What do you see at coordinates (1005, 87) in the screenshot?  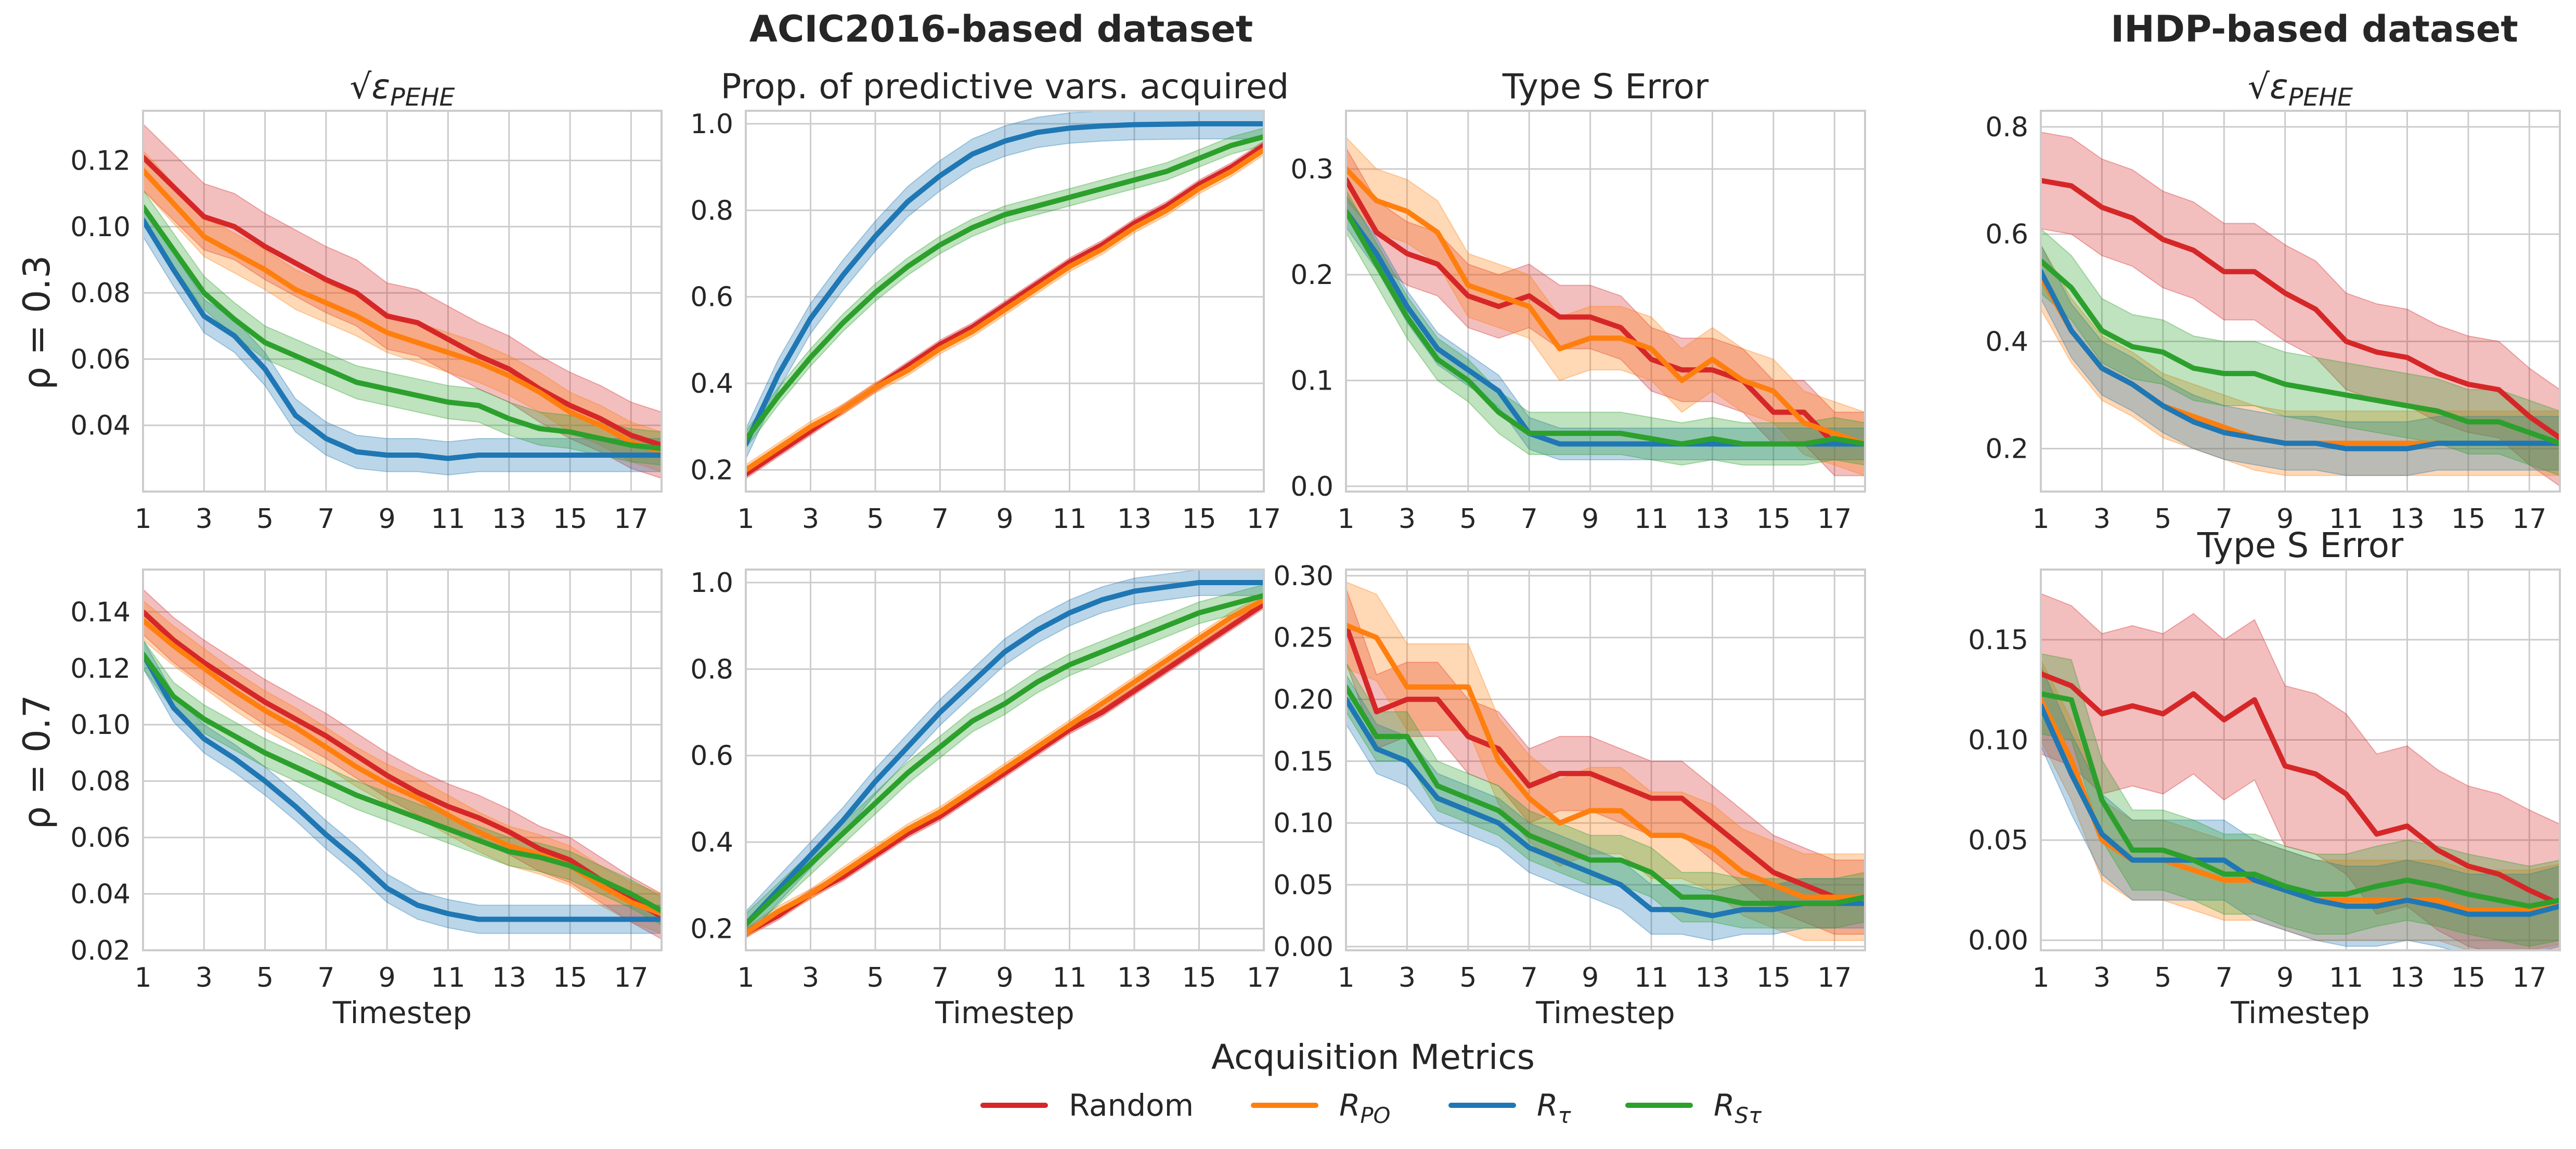 I see `panel-title: Prop. of predictive vars. acquired` at bounding box center [1005, 87].